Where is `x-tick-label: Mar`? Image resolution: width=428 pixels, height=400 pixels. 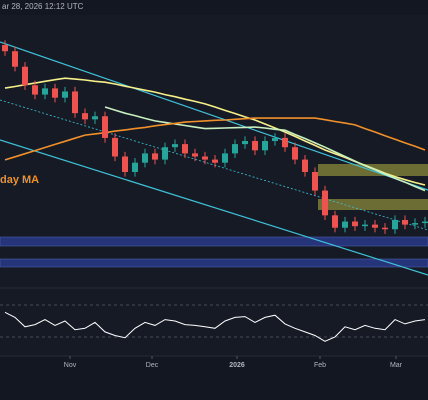 x-tick-label: Mar is located at coordinates (396, 365).